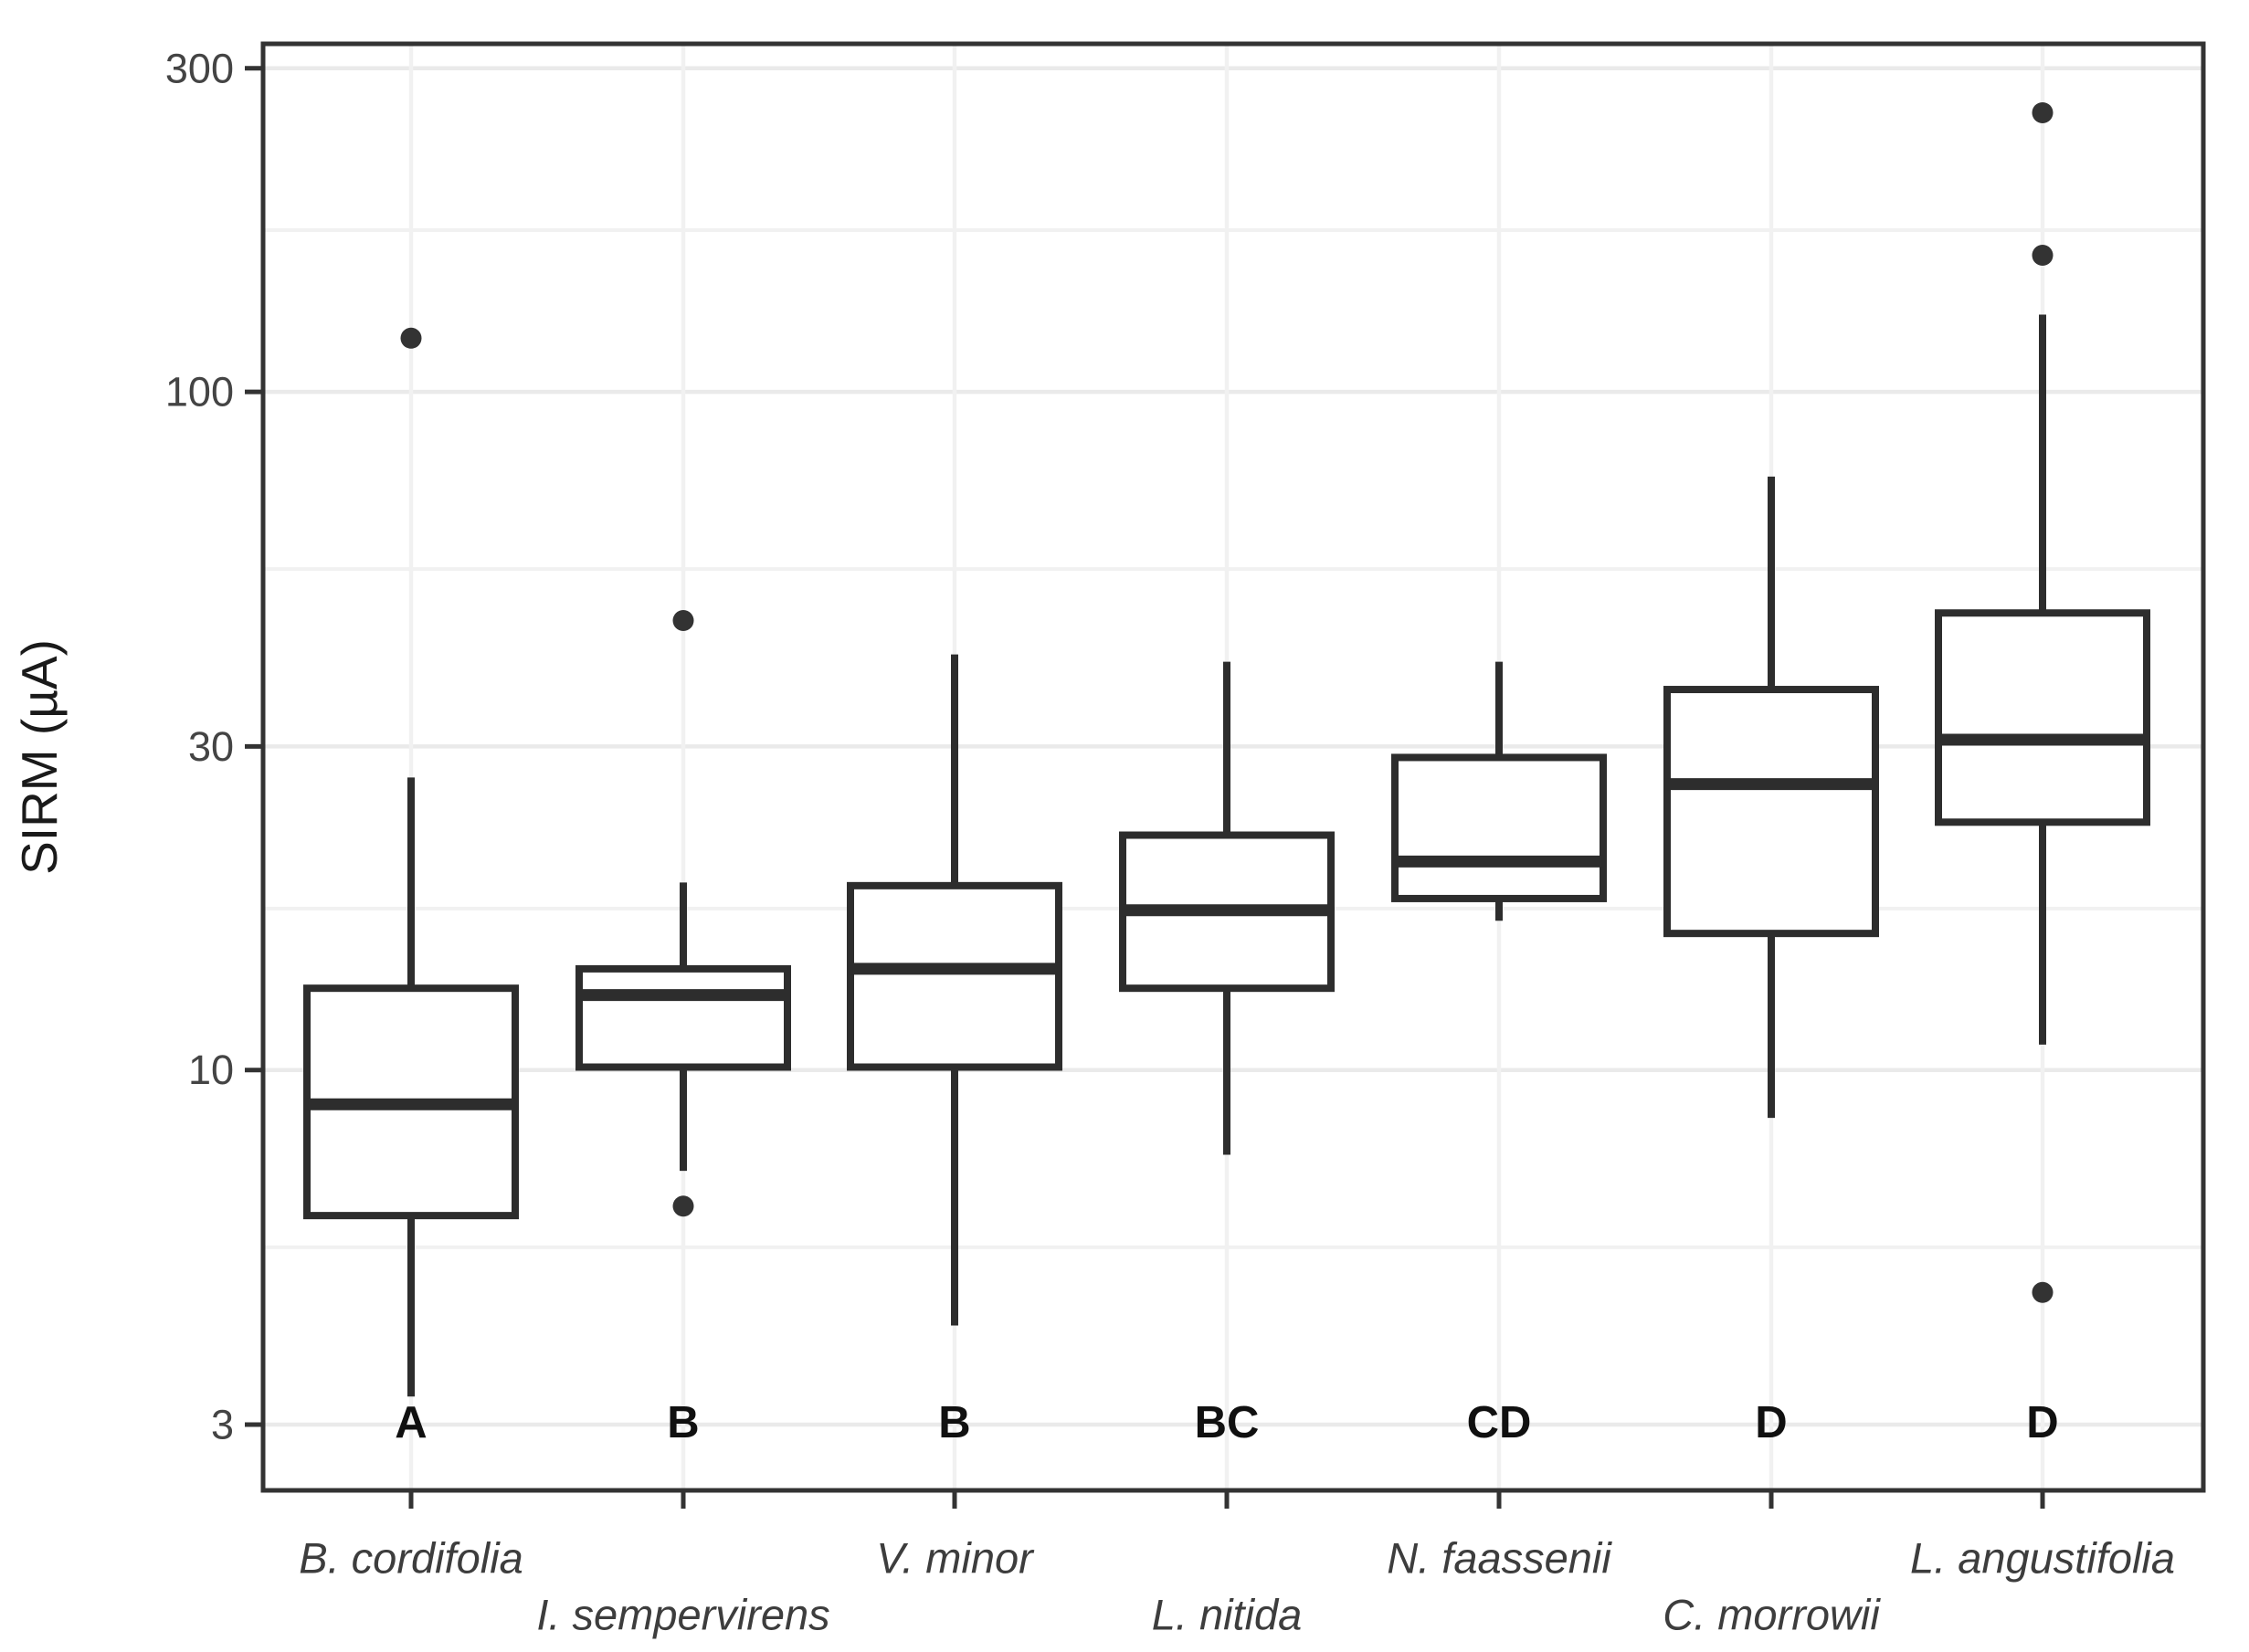 This screenshot has height=1652, width=2249. I want to click on boxplot-b-cordifolia, so click(411, 862).